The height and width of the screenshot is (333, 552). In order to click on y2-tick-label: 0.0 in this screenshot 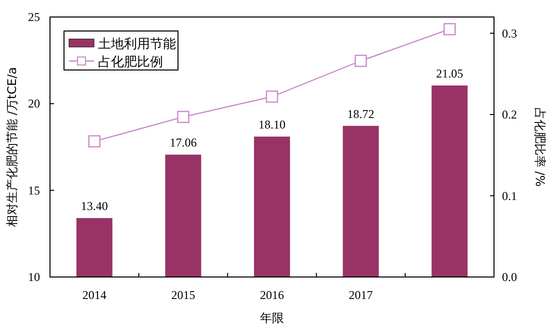, I will do `click(509, 277)`.